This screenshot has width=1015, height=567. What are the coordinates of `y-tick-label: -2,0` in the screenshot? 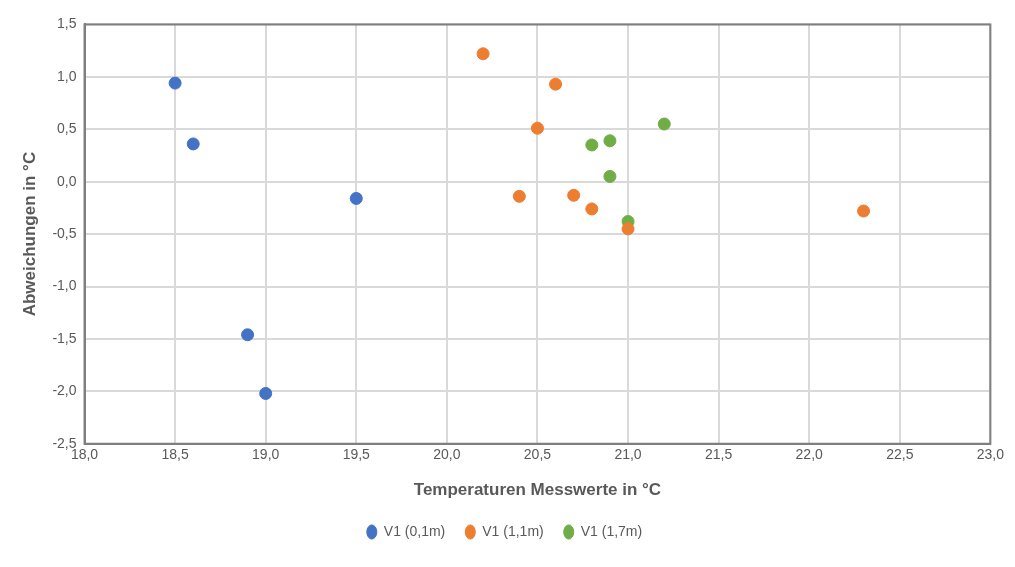 It's located at (64, 390).